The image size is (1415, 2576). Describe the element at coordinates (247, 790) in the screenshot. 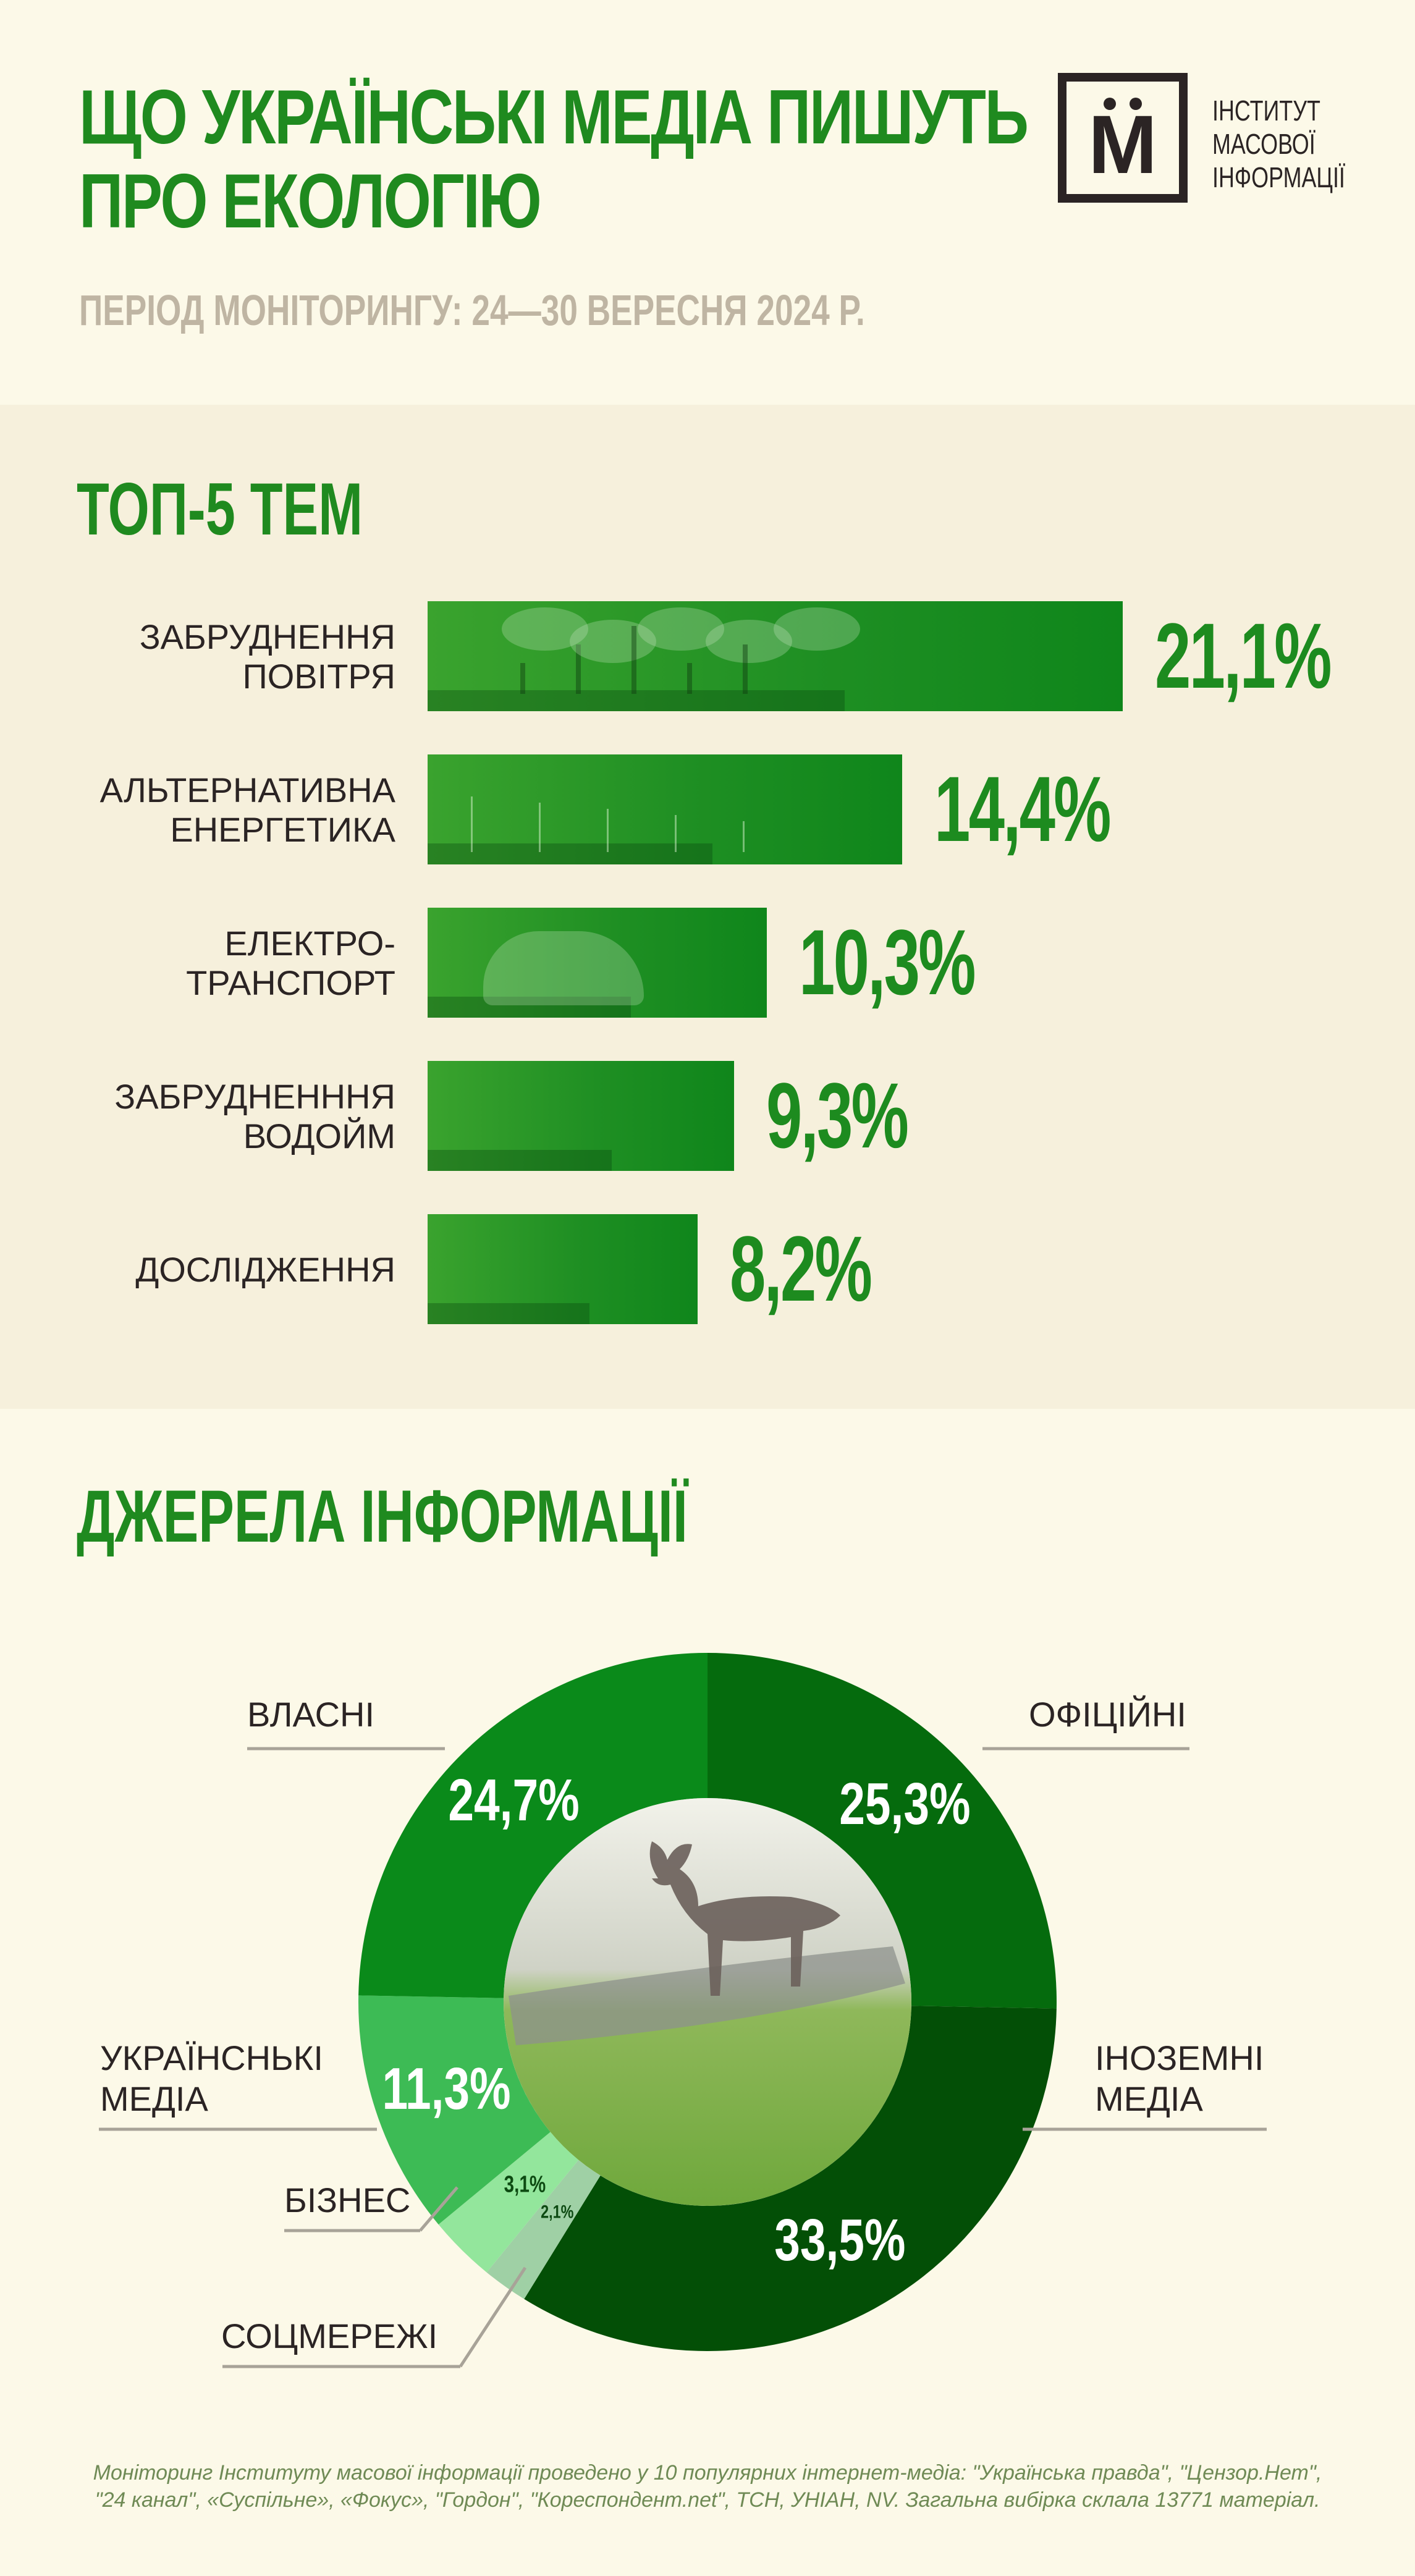

I see `bar-category-label-line: АЛЬТЕРНАТИВНА` at that location.